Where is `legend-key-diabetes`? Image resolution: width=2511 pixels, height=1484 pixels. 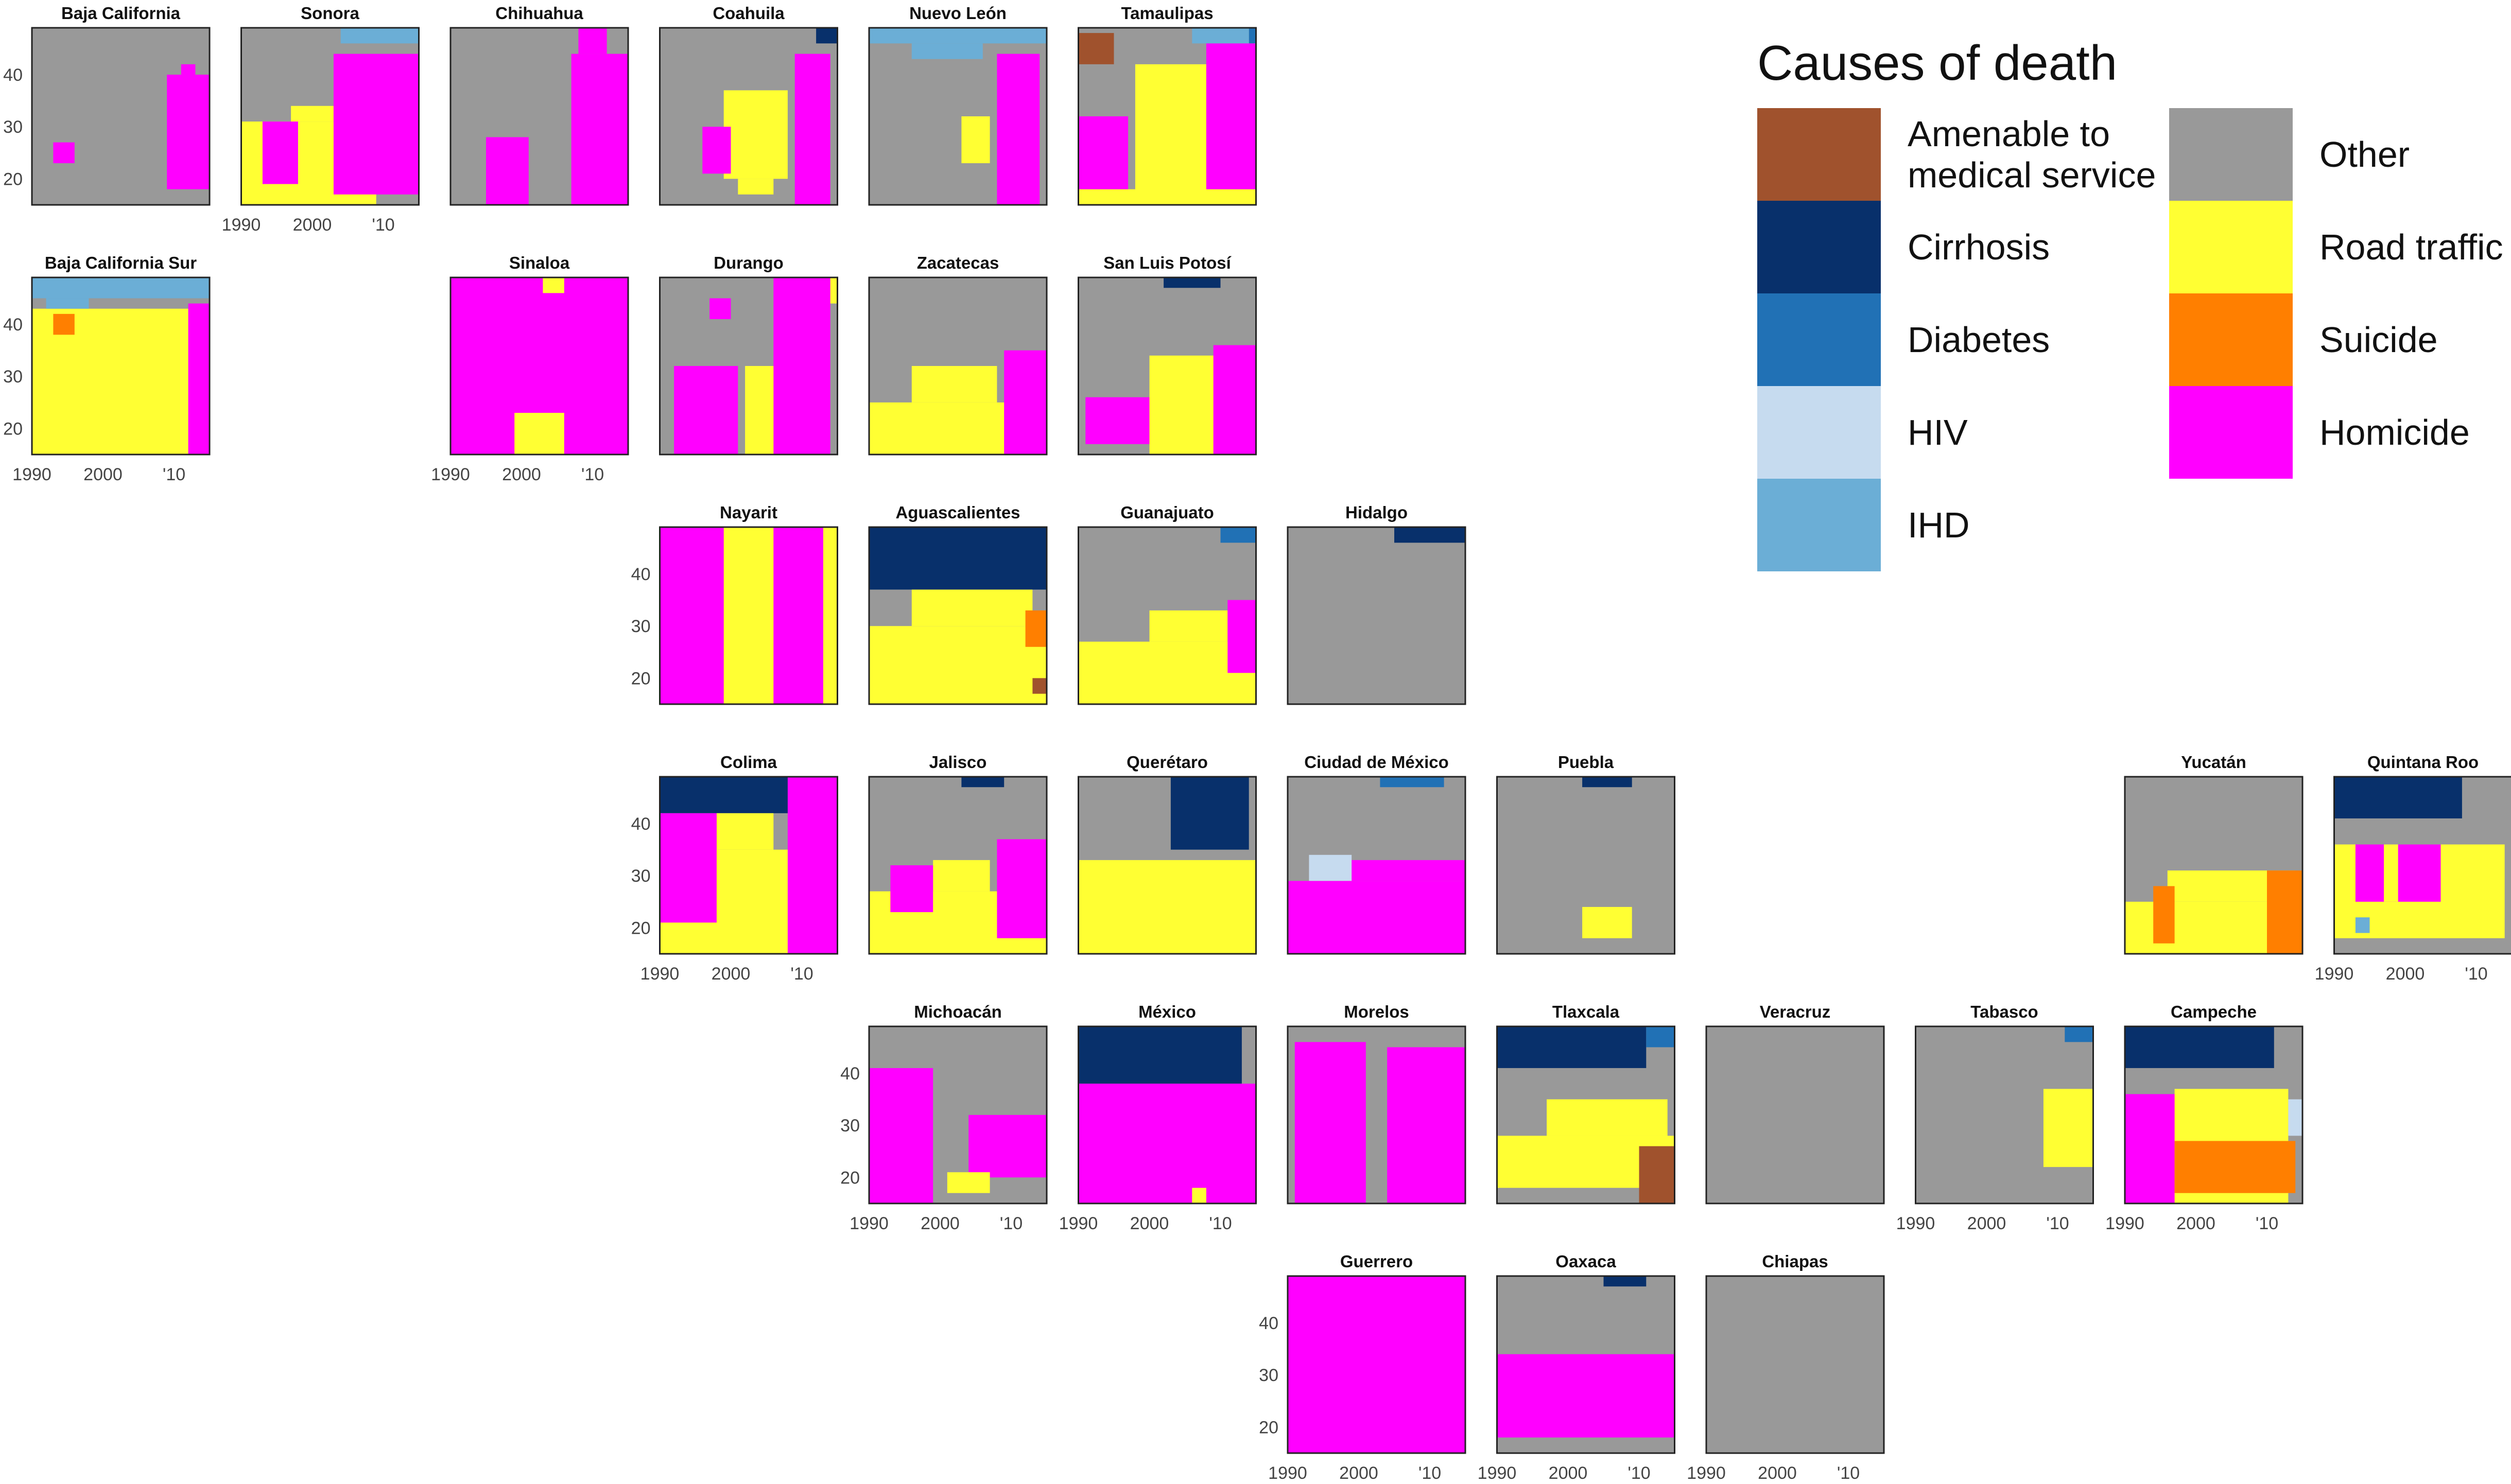
legend-key-diabetes is located at coordinates (1819, 339).